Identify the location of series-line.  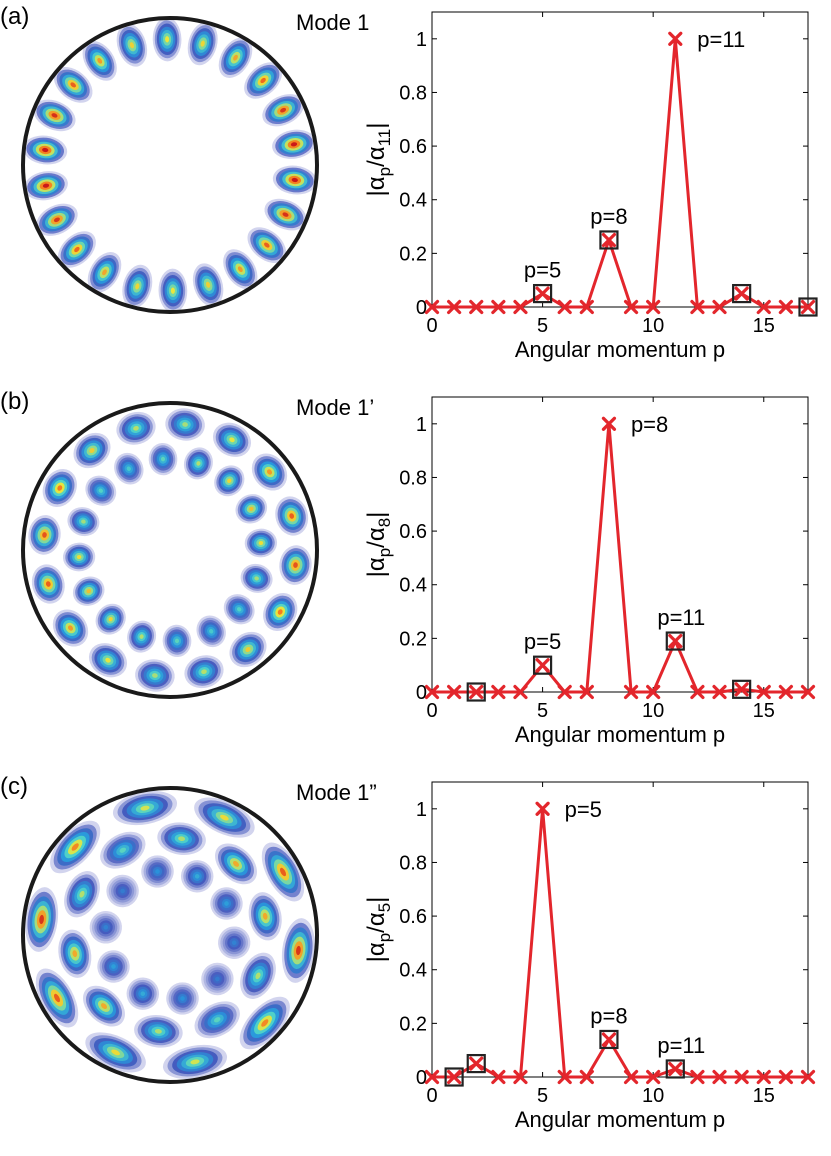
(620, 943).